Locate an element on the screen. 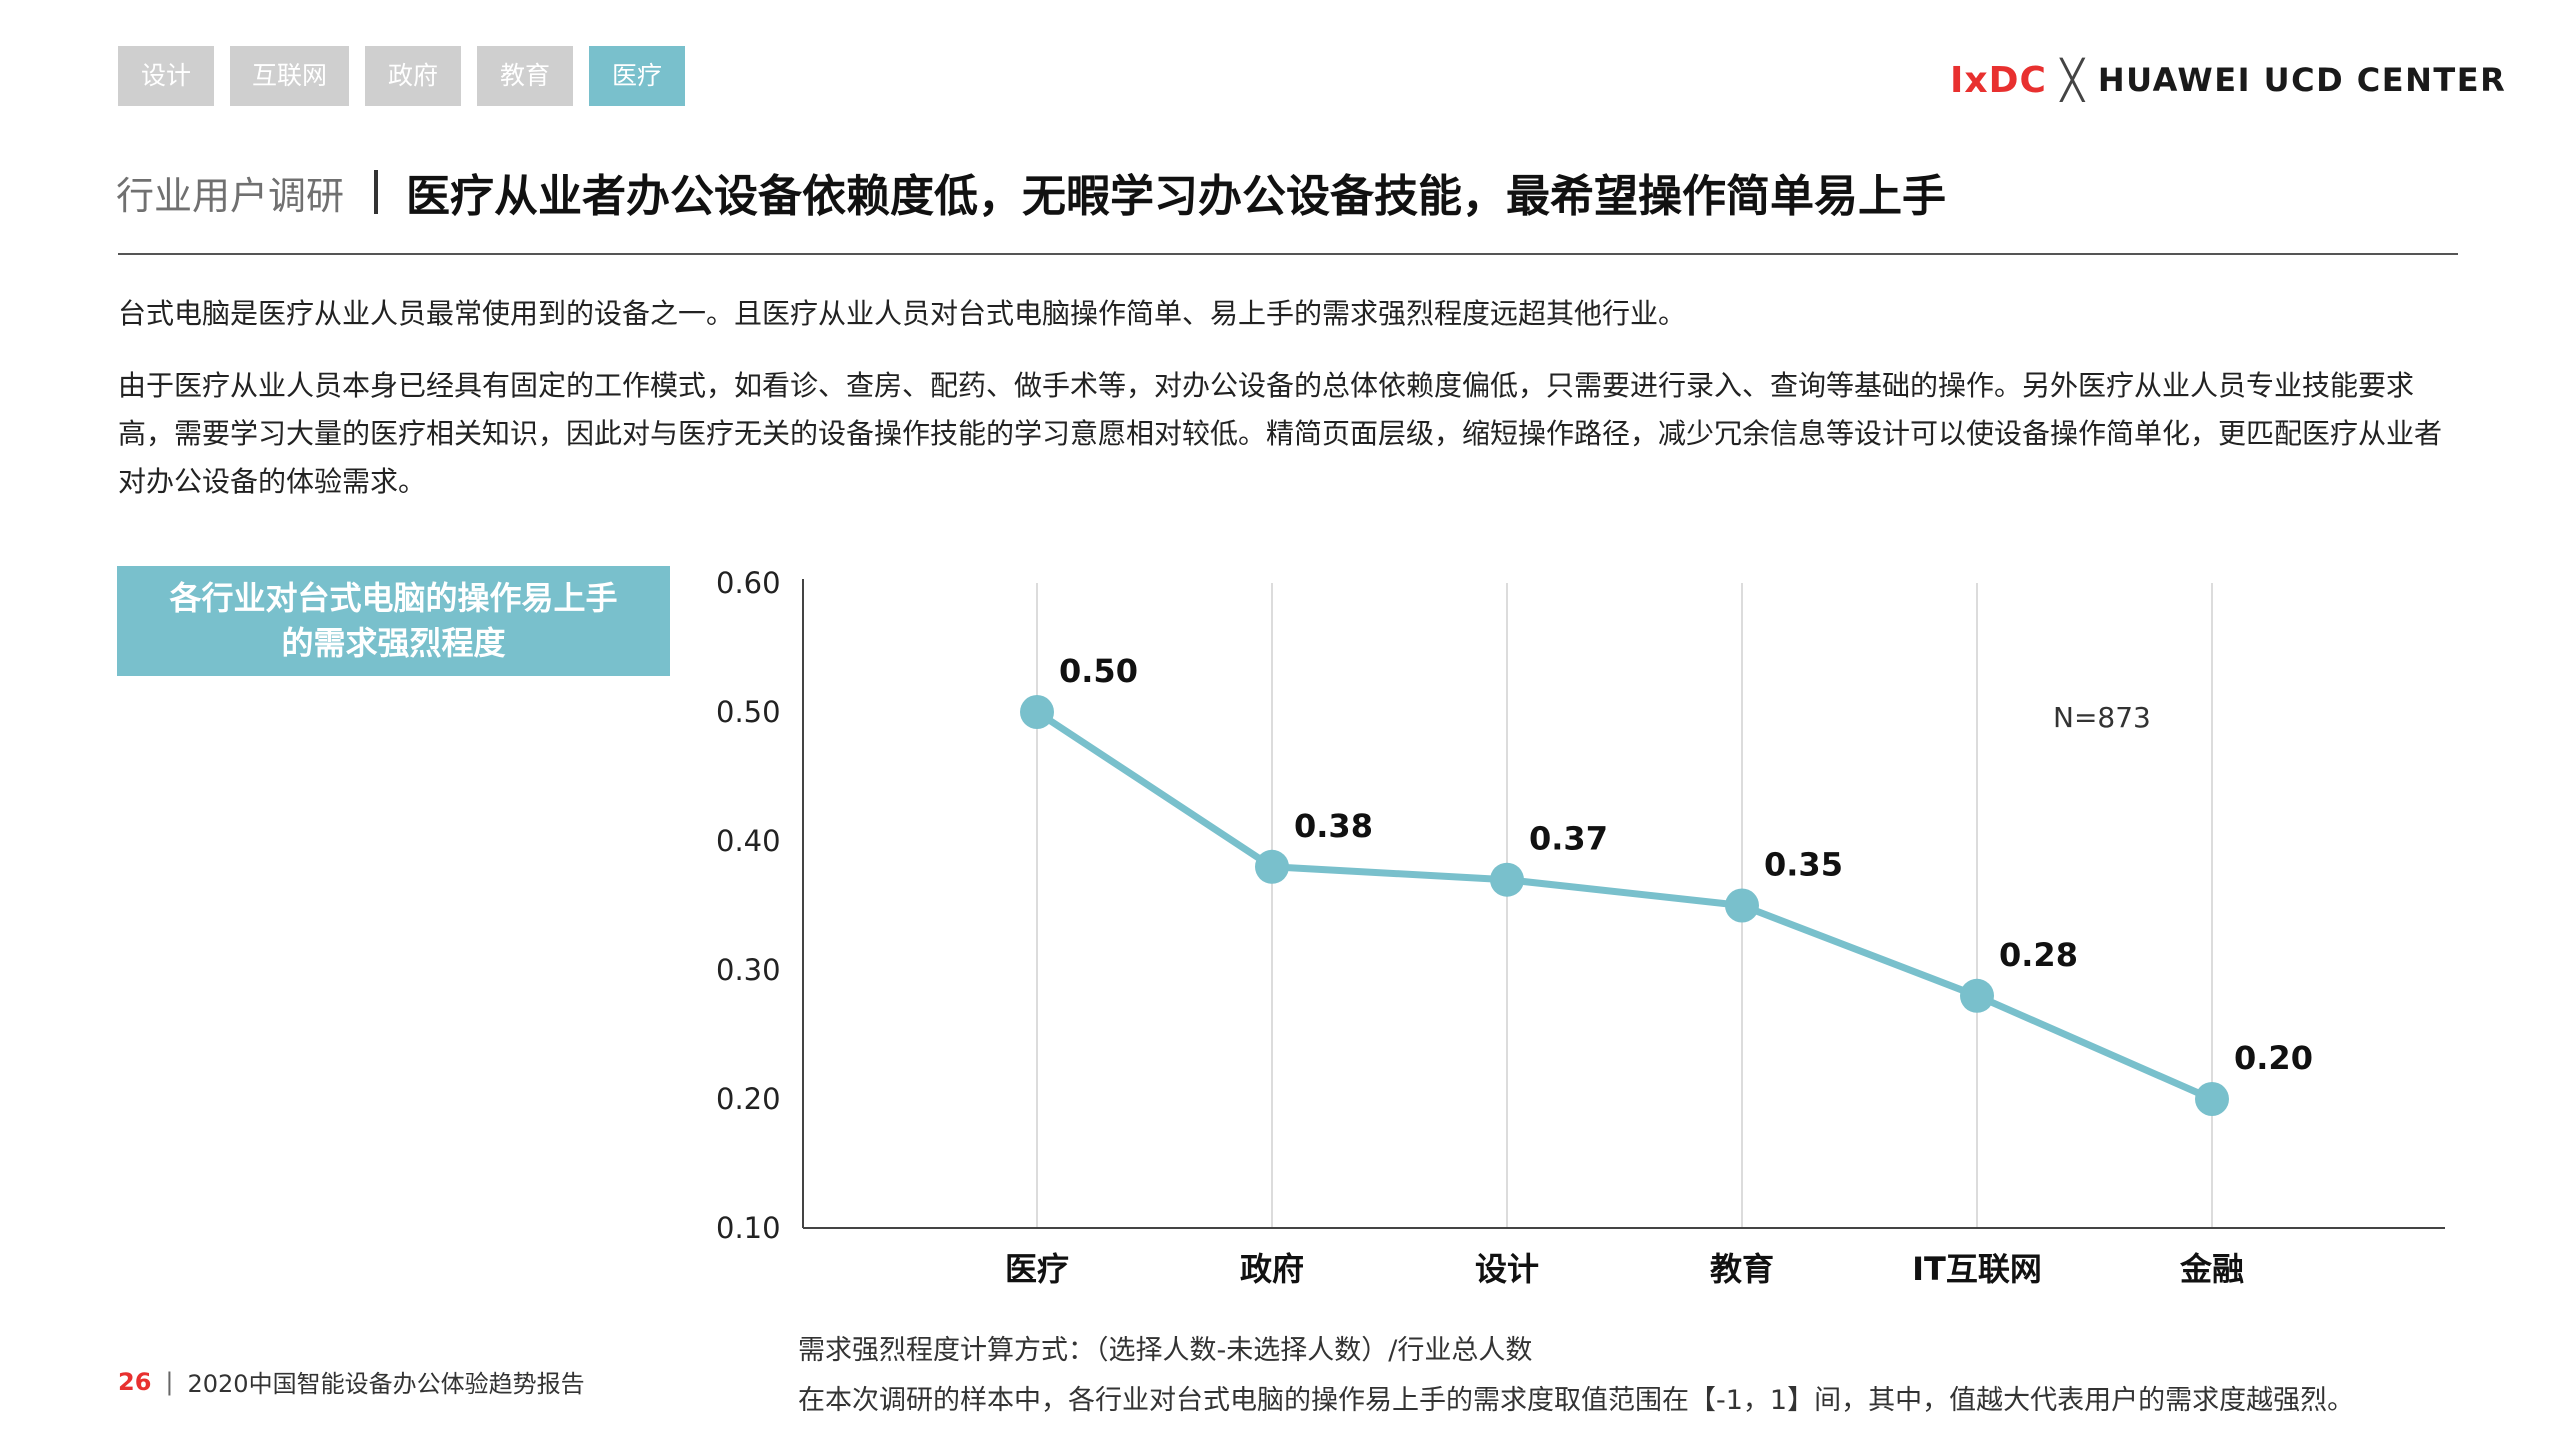  chart-title-line-1: 各行业对台式电脑的操作易上手 is located at coordinates (393, 598).